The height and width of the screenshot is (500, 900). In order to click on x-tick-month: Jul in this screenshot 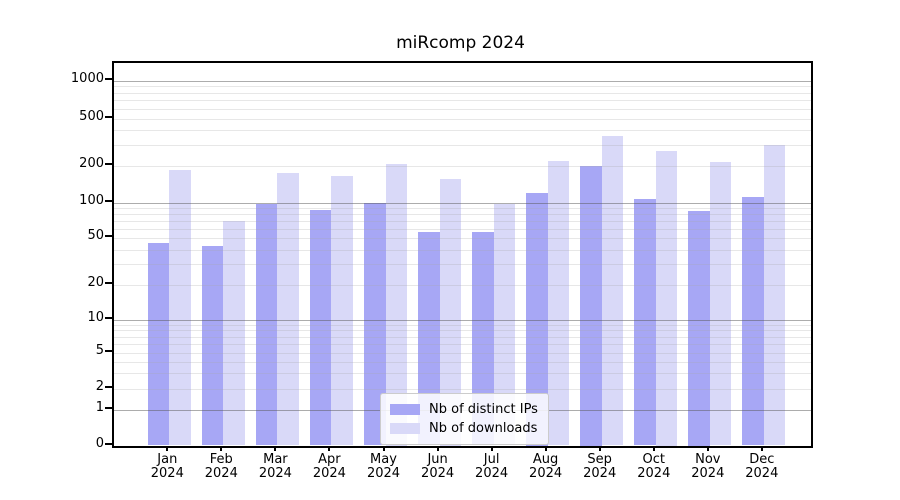, I will do `click(491, 459)`.